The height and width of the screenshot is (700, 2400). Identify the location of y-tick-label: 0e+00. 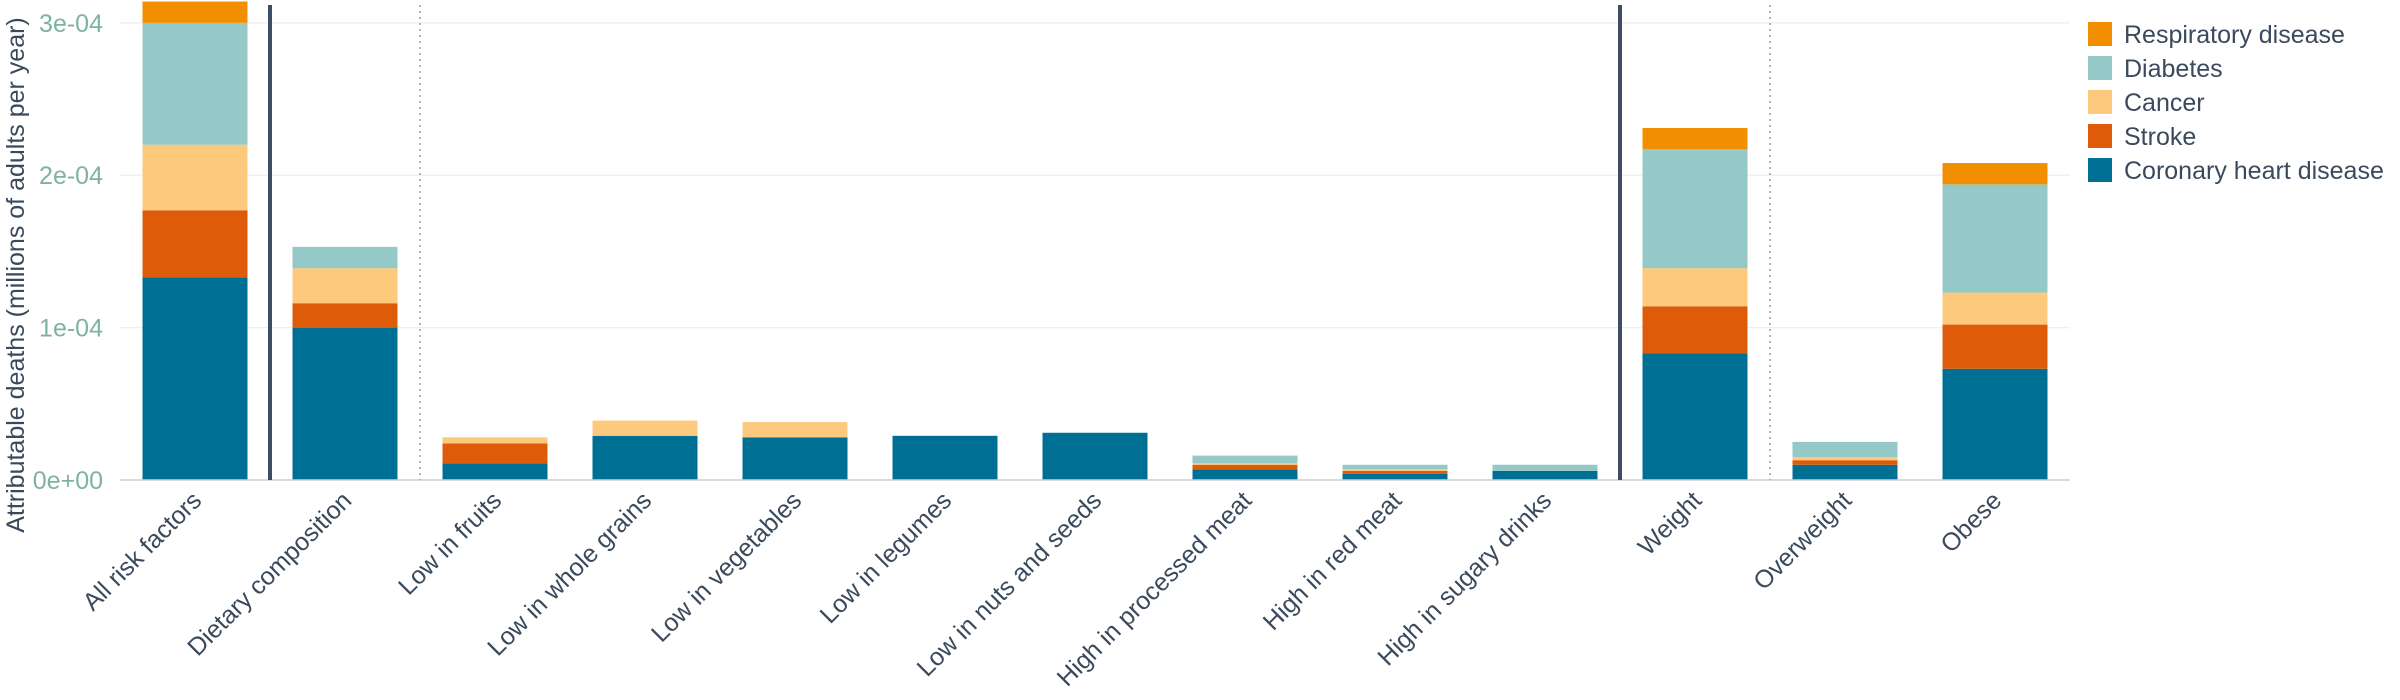
(68, 481).